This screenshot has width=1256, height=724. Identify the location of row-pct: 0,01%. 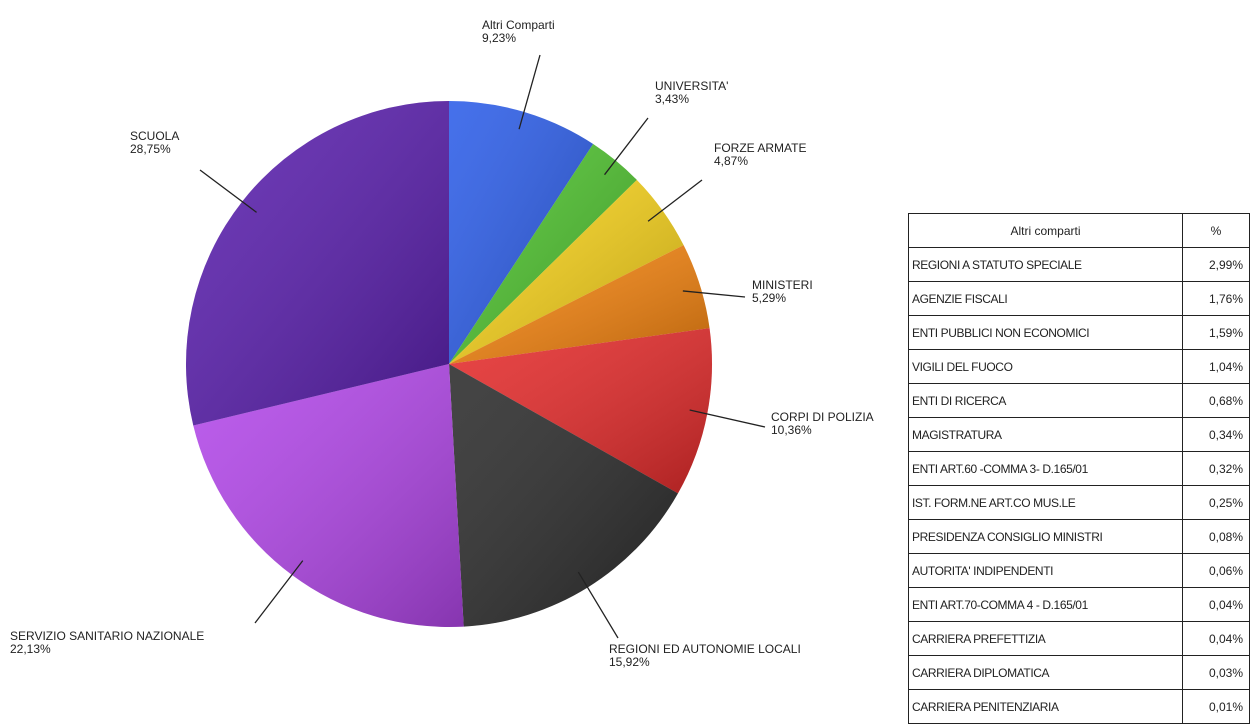
(1216, 706).